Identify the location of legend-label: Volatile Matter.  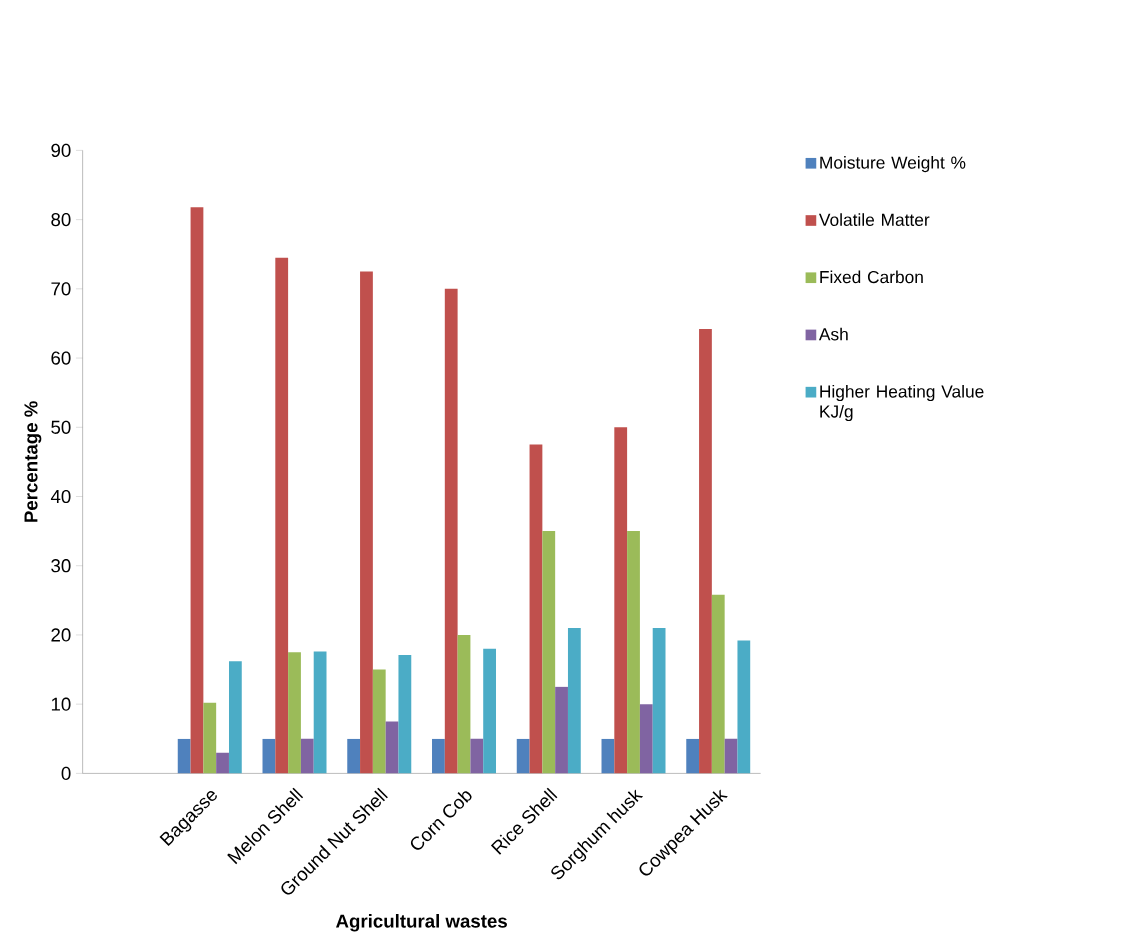
(874, 219).